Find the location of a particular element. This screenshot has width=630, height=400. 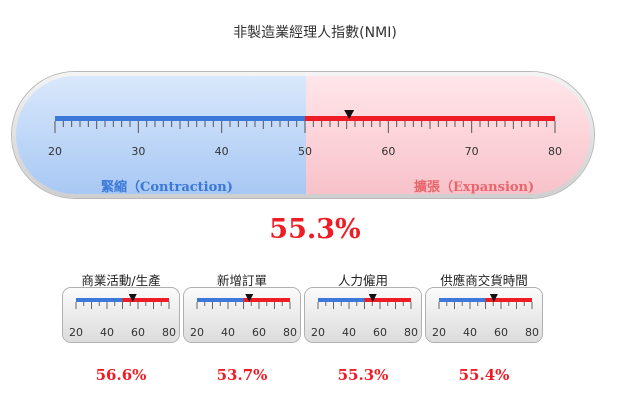

scale-tick-label: 50 is located at coordinates (305, 151).